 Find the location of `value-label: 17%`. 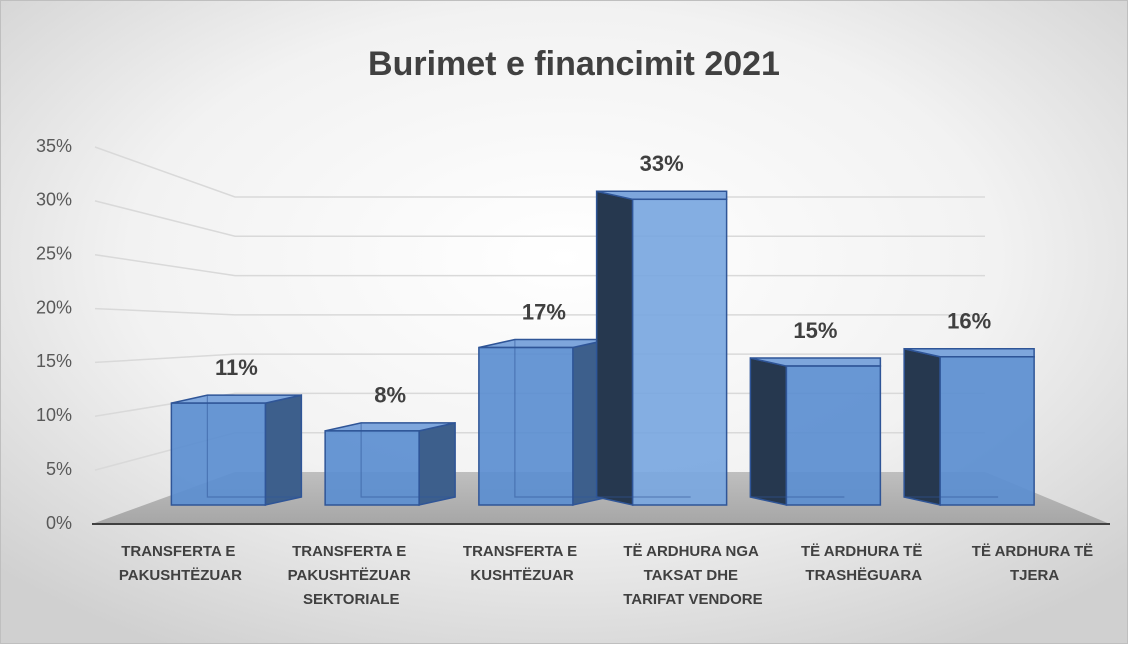

value-label: 17% is located at coordinates (544, 311).